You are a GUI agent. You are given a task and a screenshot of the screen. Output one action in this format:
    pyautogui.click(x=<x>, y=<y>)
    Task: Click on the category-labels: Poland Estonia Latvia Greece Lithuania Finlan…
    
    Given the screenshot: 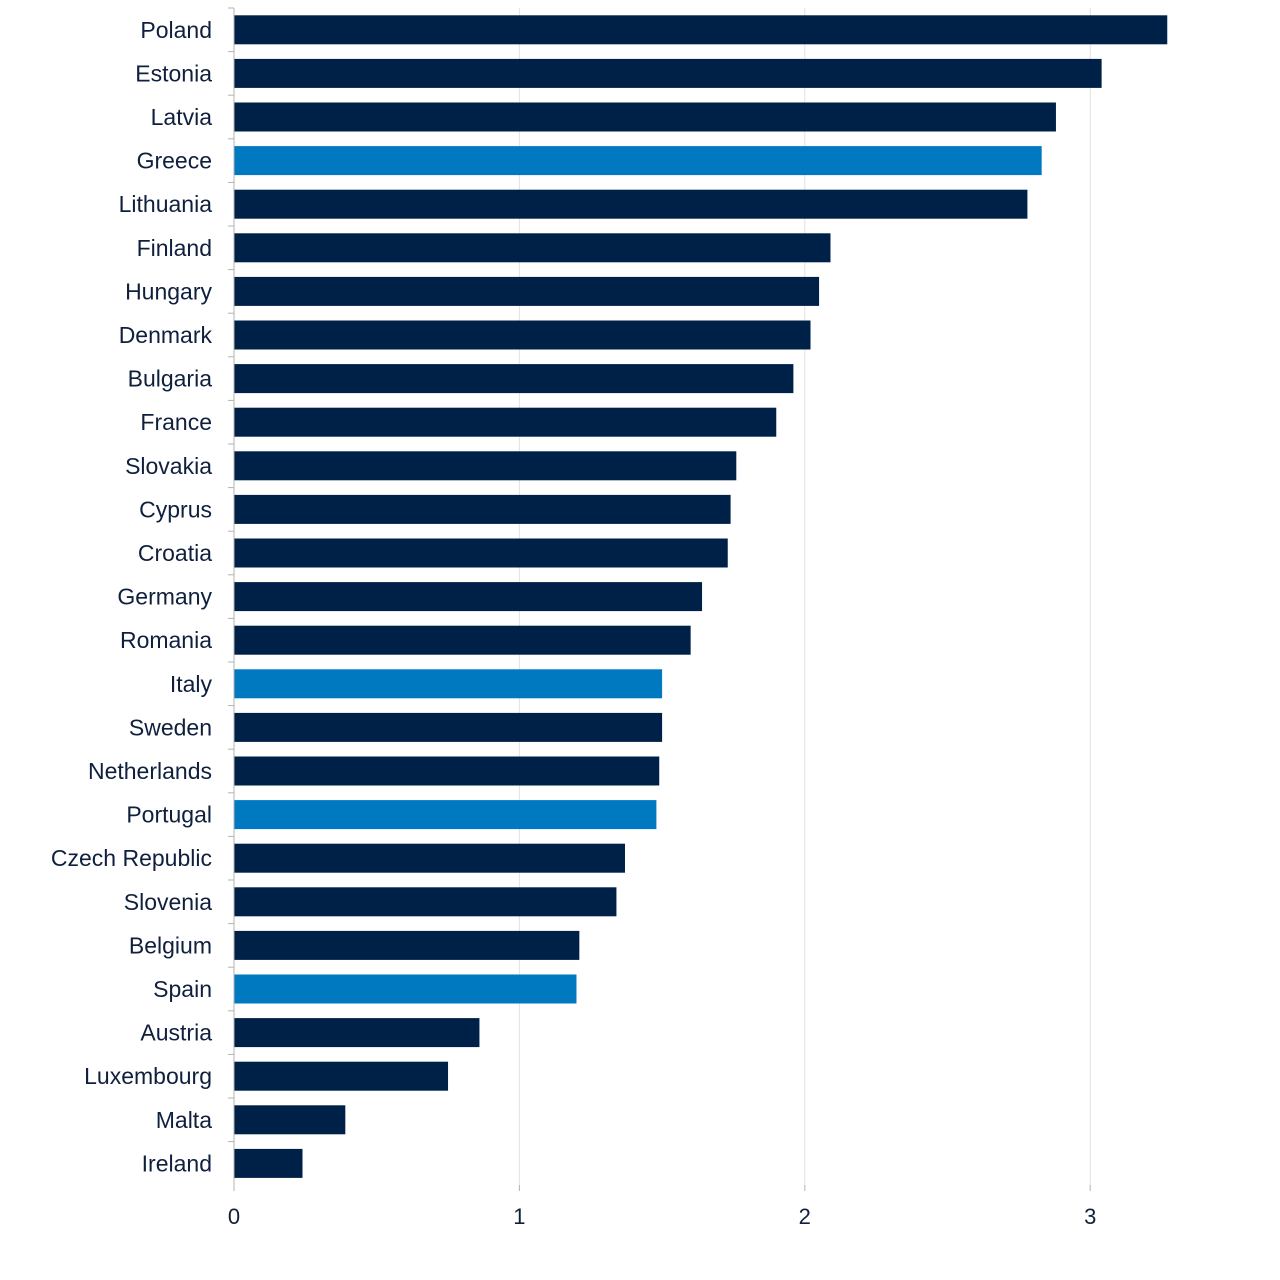 What is the action you would take?
    pyautogui.click(x=132, y=597)
    